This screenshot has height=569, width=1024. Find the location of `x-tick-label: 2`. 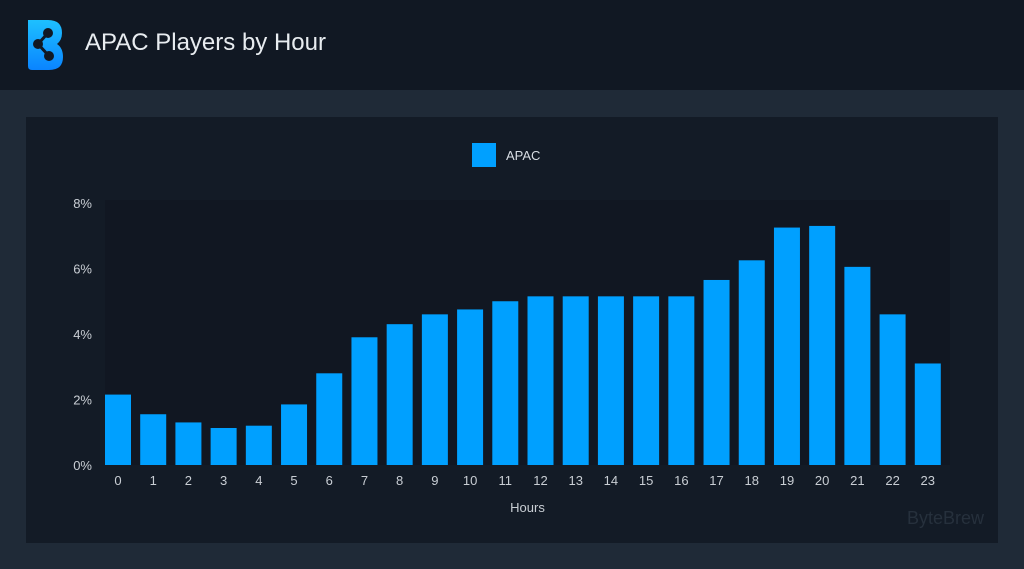

x-tick-label: 2 is located at coordinates (188, 480).